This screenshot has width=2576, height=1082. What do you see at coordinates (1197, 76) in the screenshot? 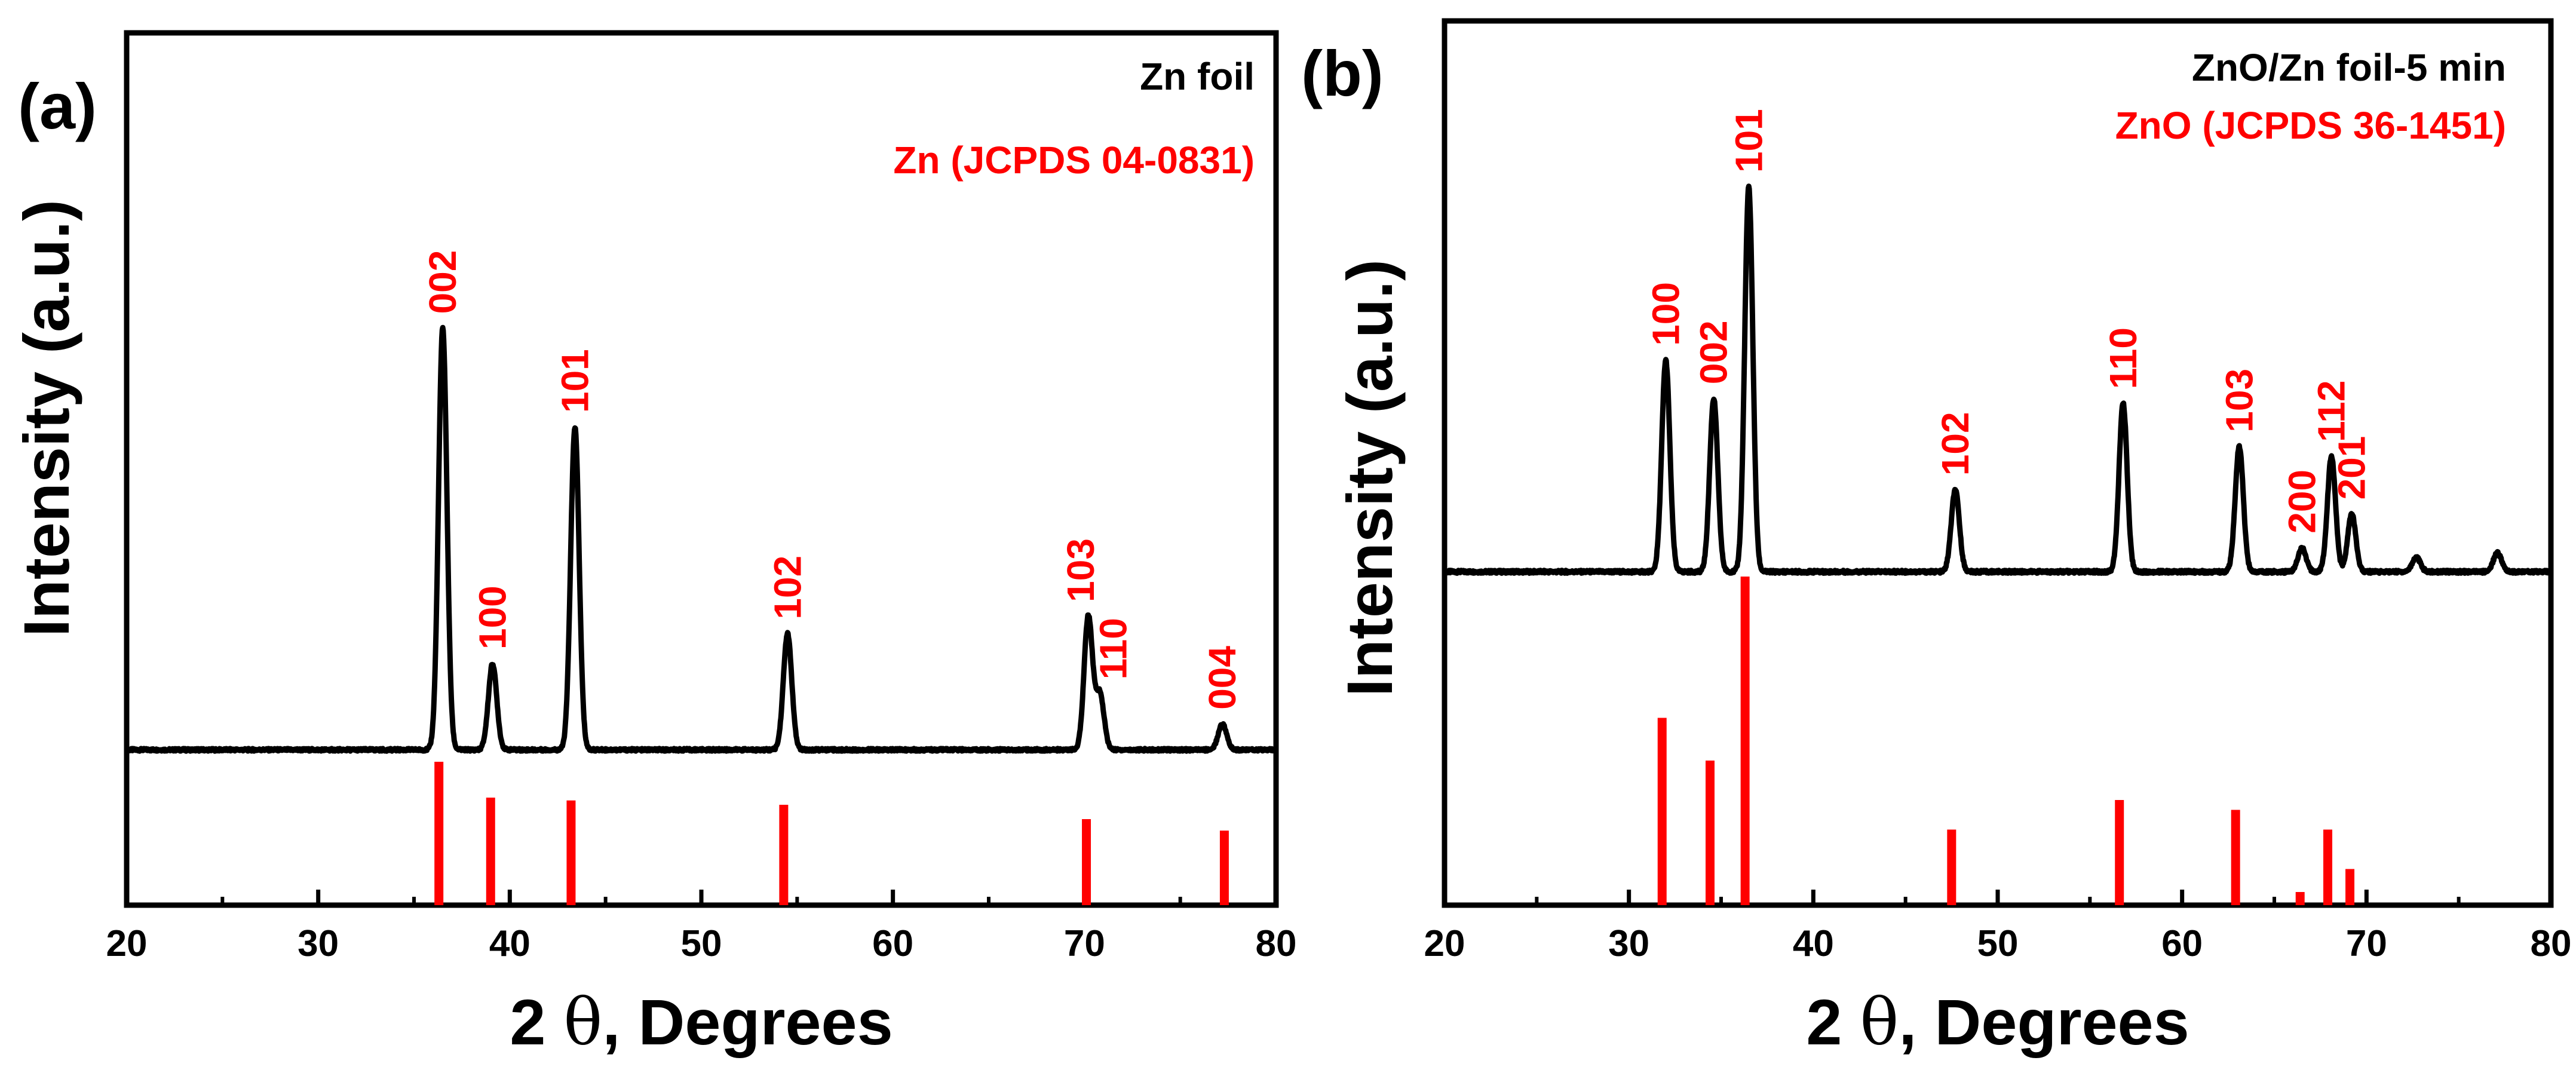
I see `legend-entry-pattern: Zn foil` at bounding box center [1197, 76].